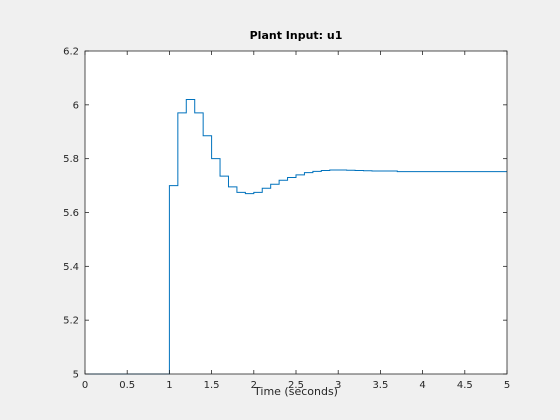  Describe the element at coordinates (380, 385) in the screenshot. I see `x-tick-label: 3.5` at that location.